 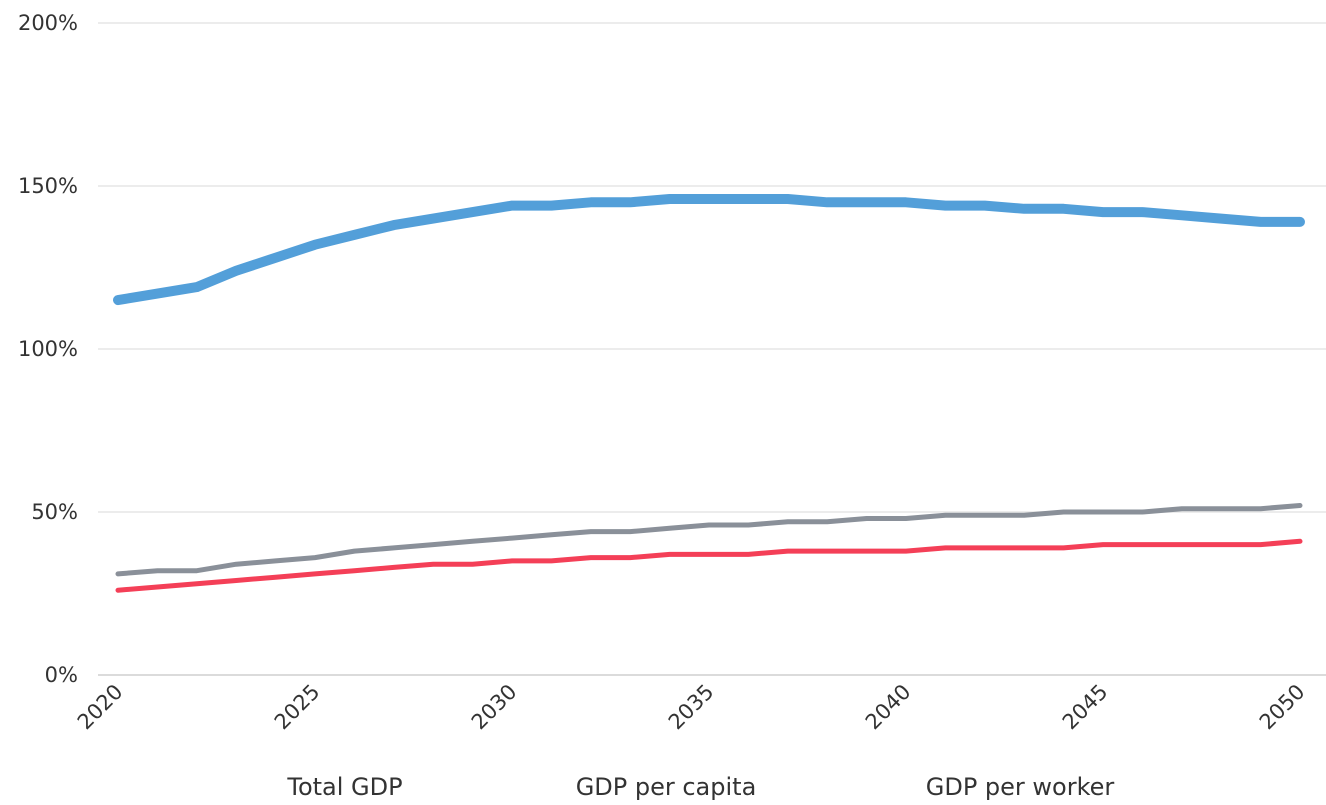 I want to click on x-tick-label: 2020, so click(x=100, y=707).